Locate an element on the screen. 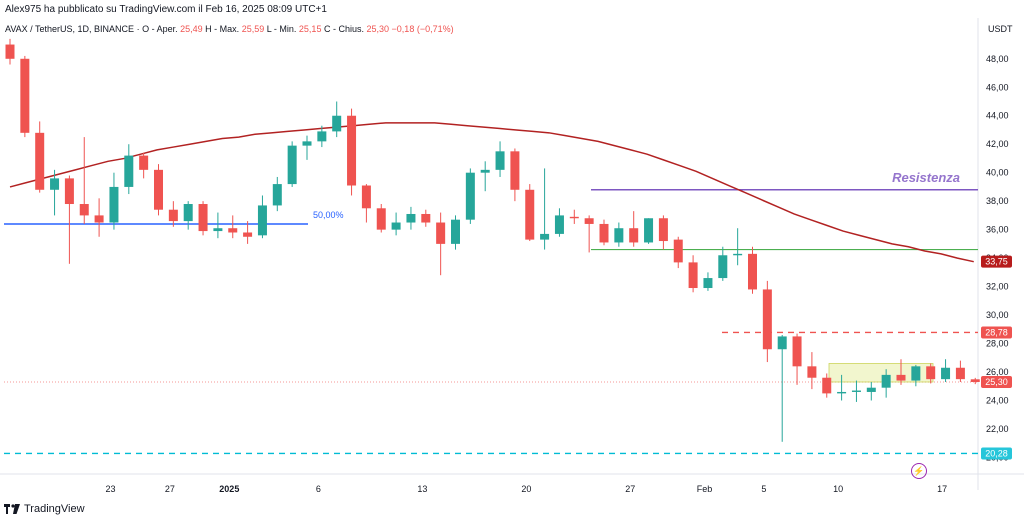 The width and height of the screenshot is (1024, 521). y-tick-label: 24,00 is located at coordinates (997, 401).